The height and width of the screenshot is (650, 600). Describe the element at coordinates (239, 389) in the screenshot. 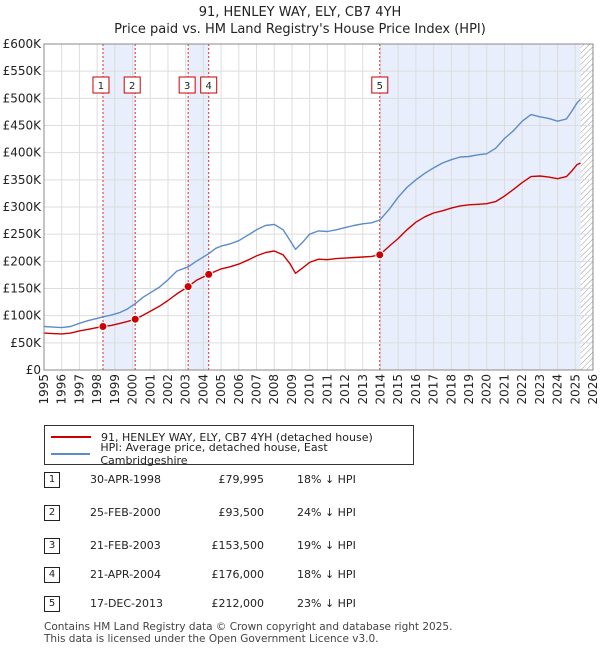

I see `x-tick-label: 2006` at that location.